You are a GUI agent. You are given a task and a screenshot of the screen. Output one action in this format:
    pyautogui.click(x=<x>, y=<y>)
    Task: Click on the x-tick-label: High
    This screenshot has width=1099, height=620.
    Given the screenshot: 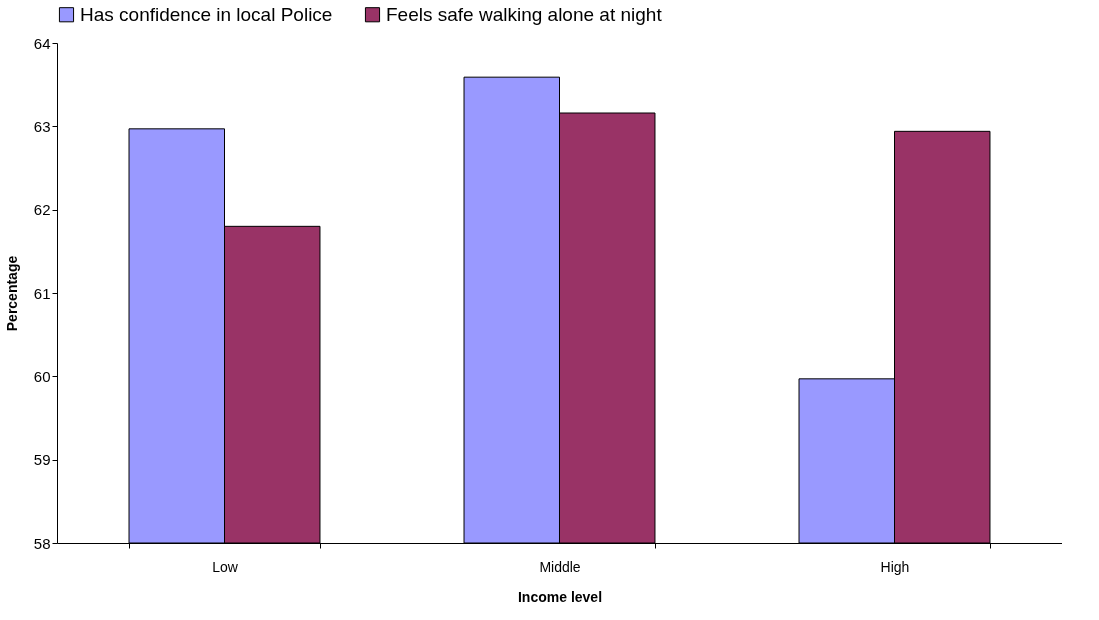 What is the action you would take?
    pyautogui.click(x=895, y=566)
    